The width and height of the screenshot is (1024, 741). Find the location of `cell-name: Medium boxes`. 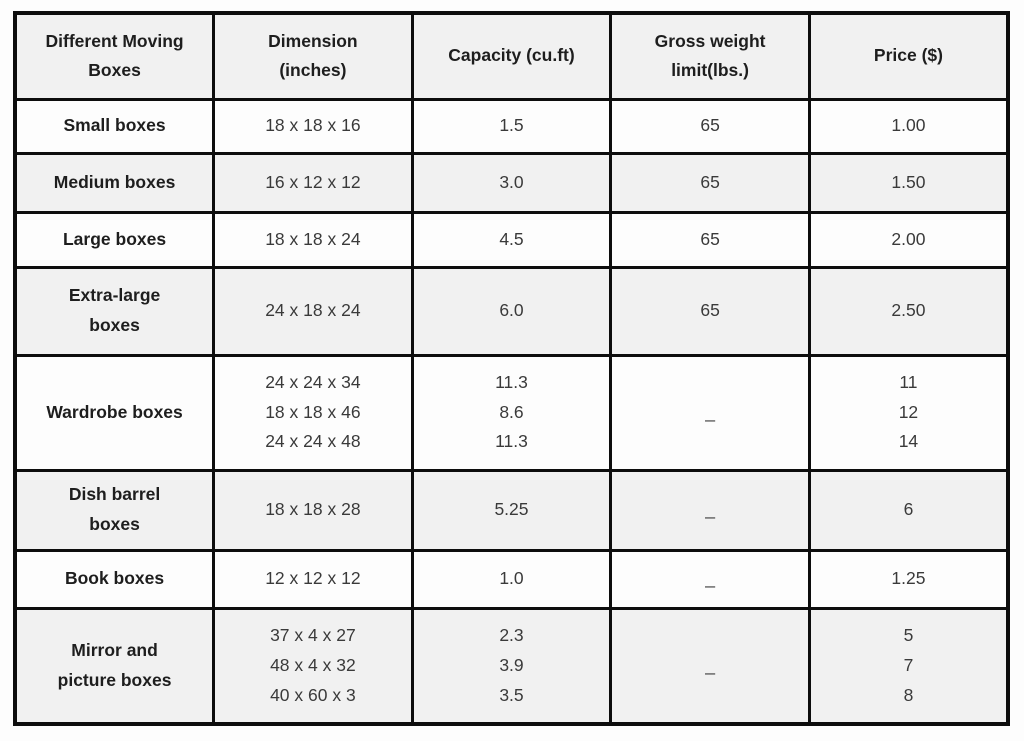

cell-name: Medium boxes is located at coordinates (114, 182).